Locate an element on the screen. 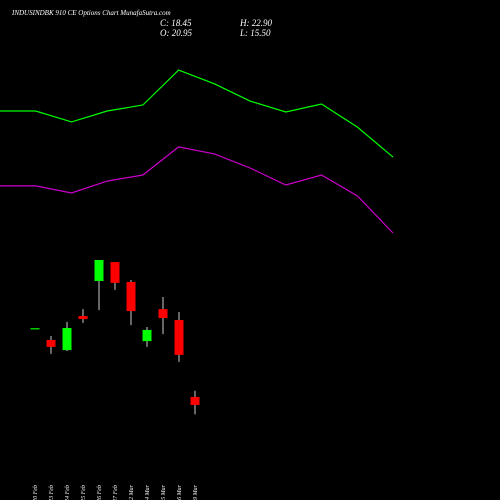  x-tick-label: 04 Mar is located at coordinates (147, 492).